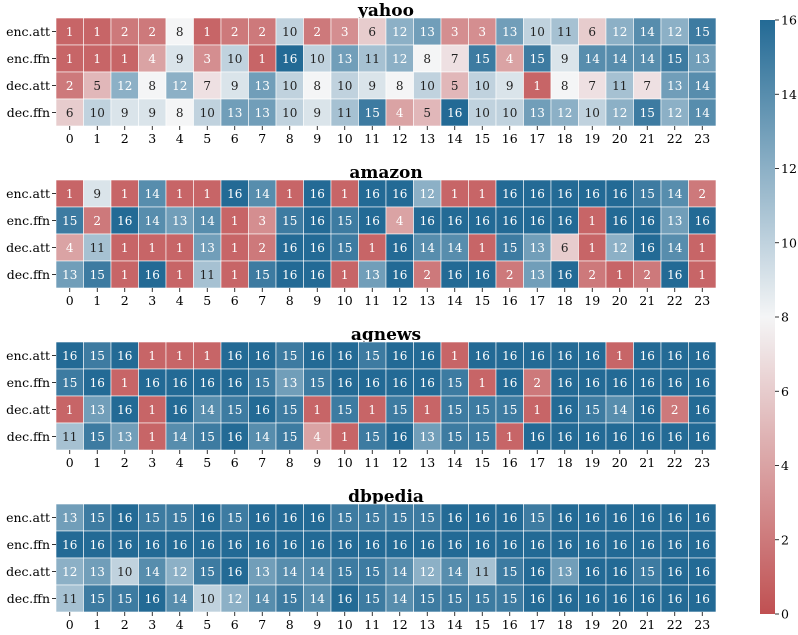 The image size is (798, 635). What do you see at coordinates (455, 32) in the screenshot?
I see `cell-value-label: 3` at bounding box center [455, 32].